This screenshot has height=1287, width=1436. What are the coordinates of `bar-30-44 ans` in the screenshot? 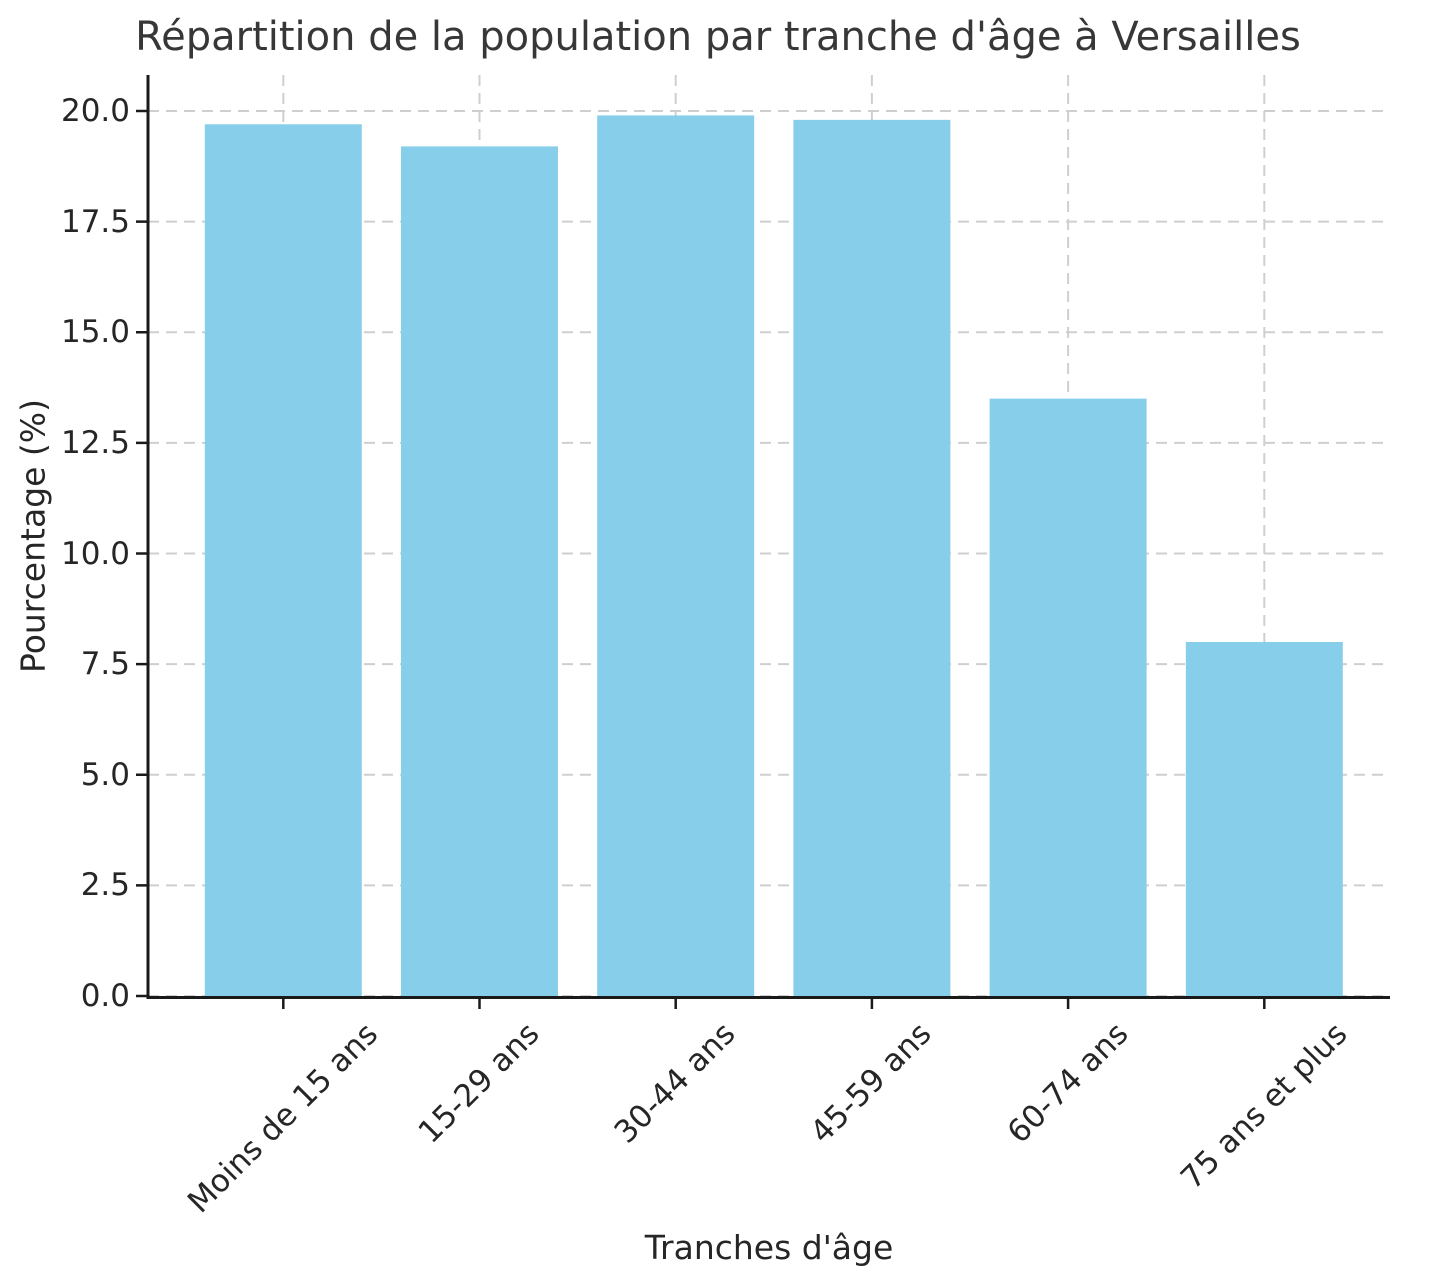 It's located at (676, 556).